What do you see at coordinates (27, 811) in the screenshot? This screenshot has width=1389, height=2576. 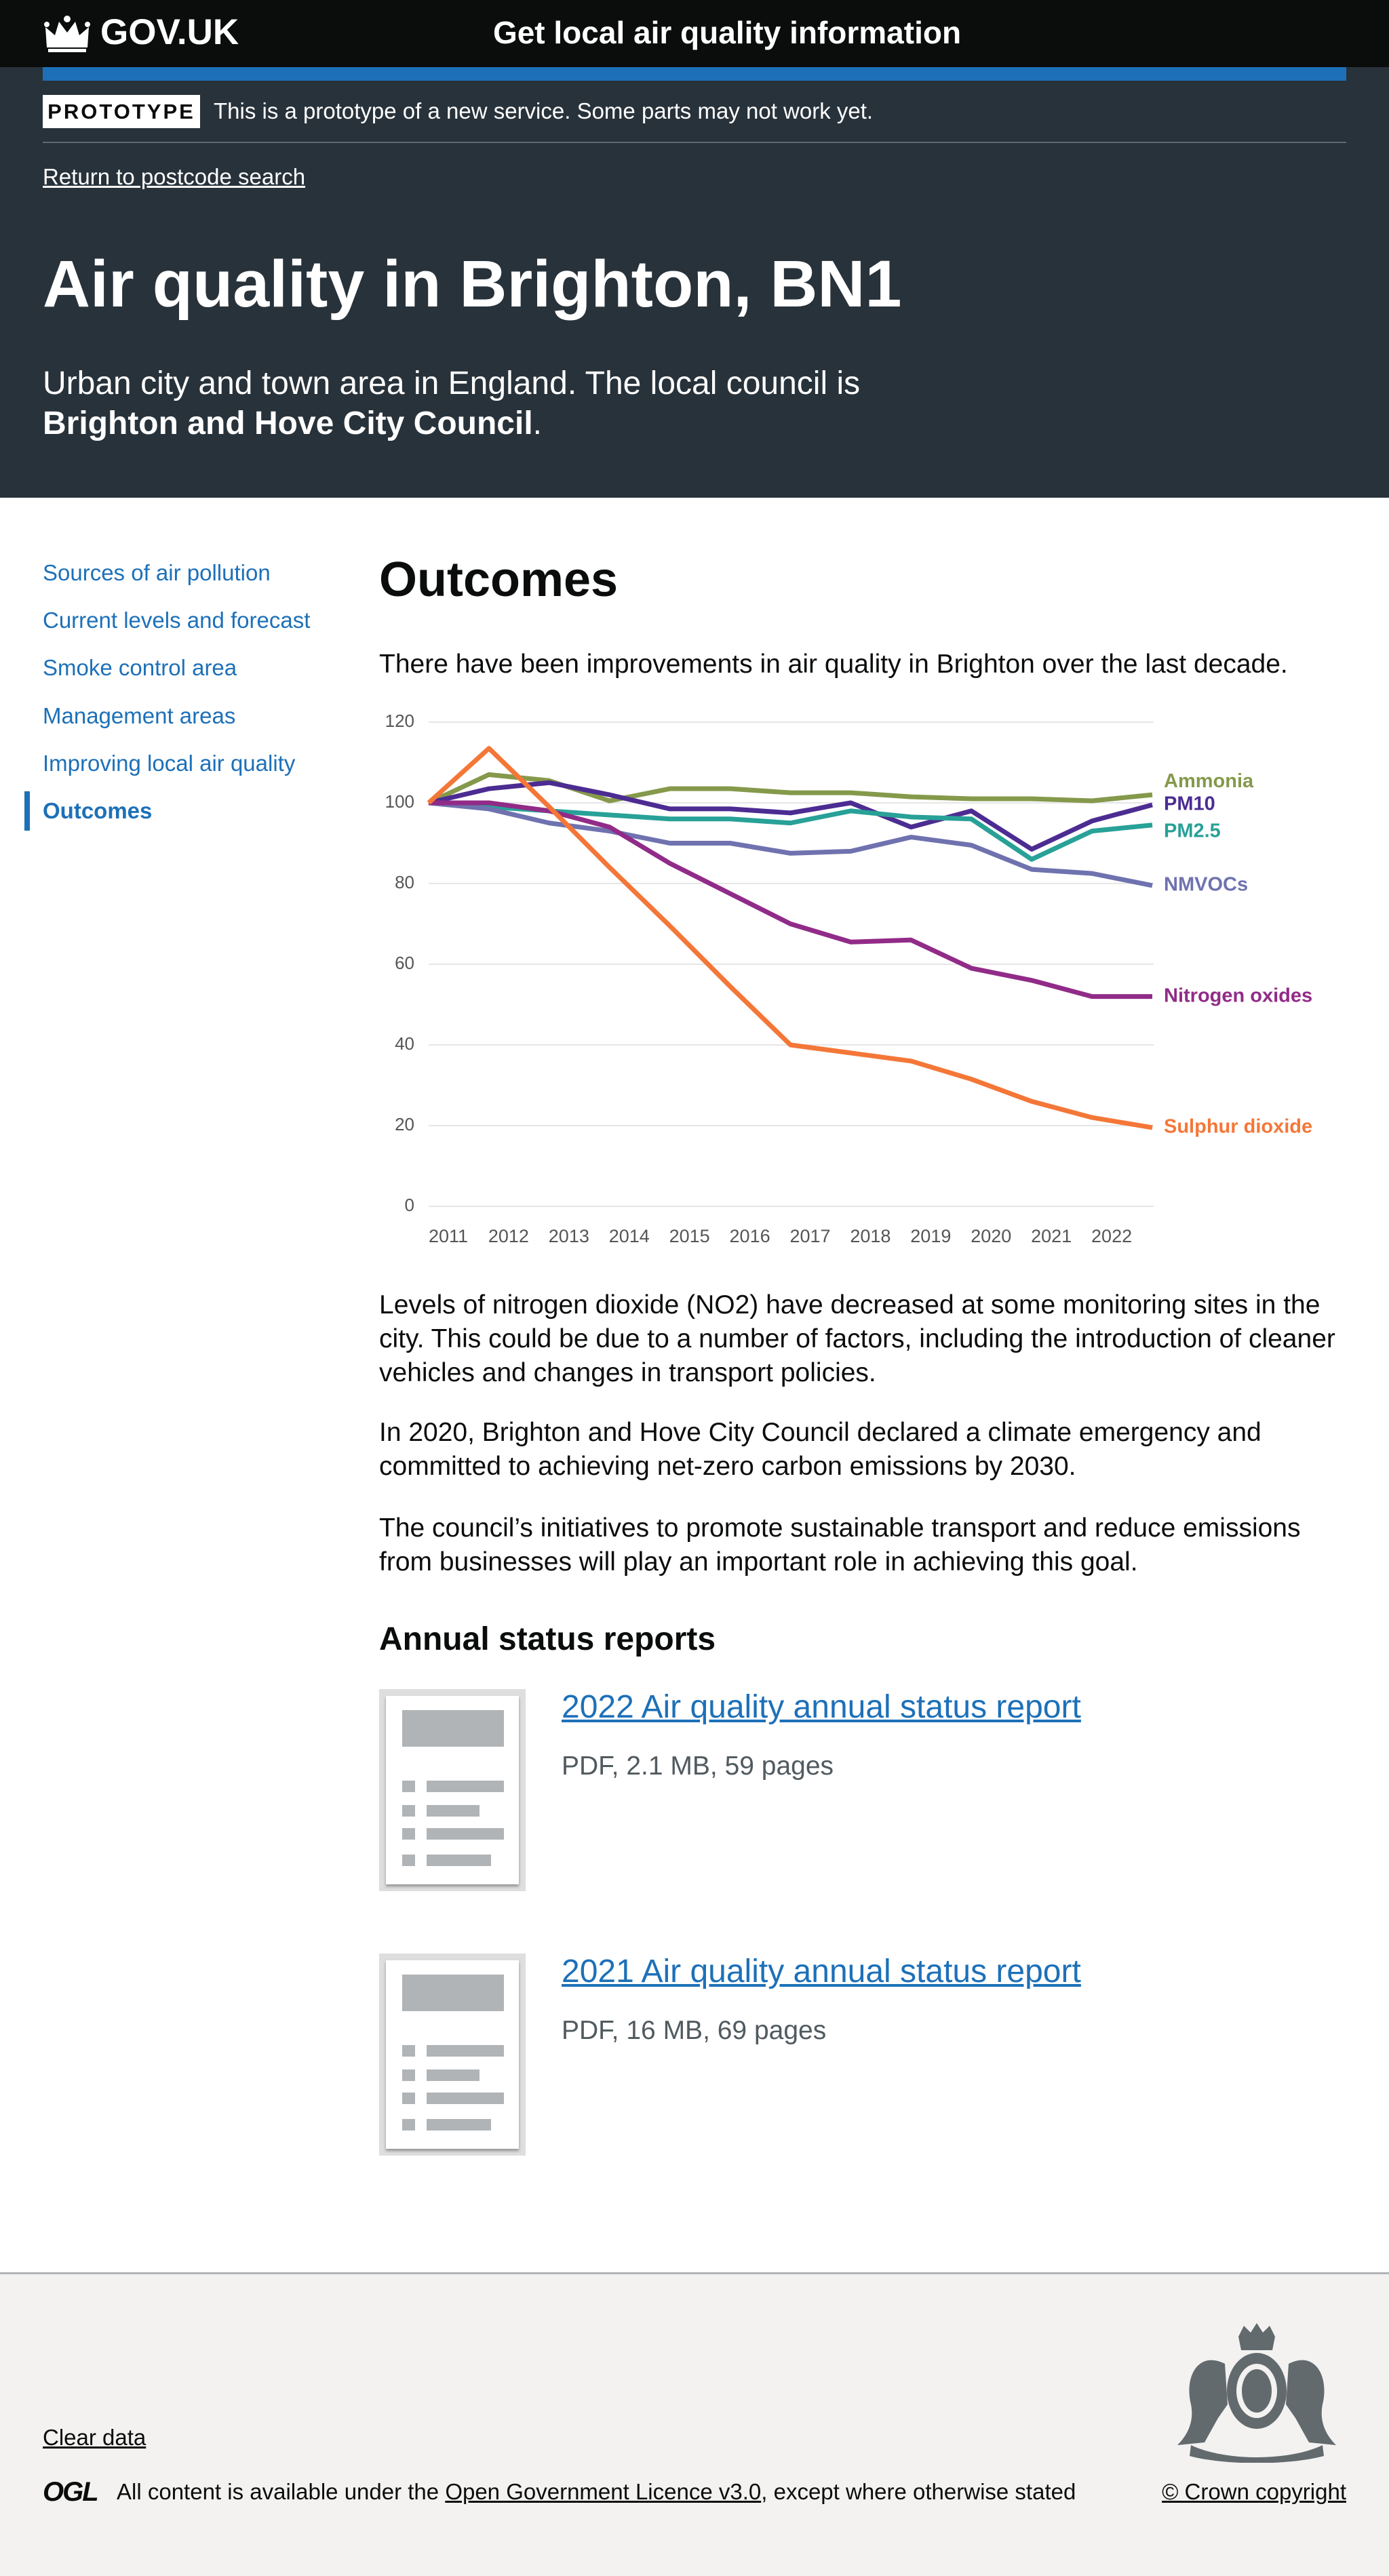 I see `nav-active-marker` at bounding box center [27, 811].